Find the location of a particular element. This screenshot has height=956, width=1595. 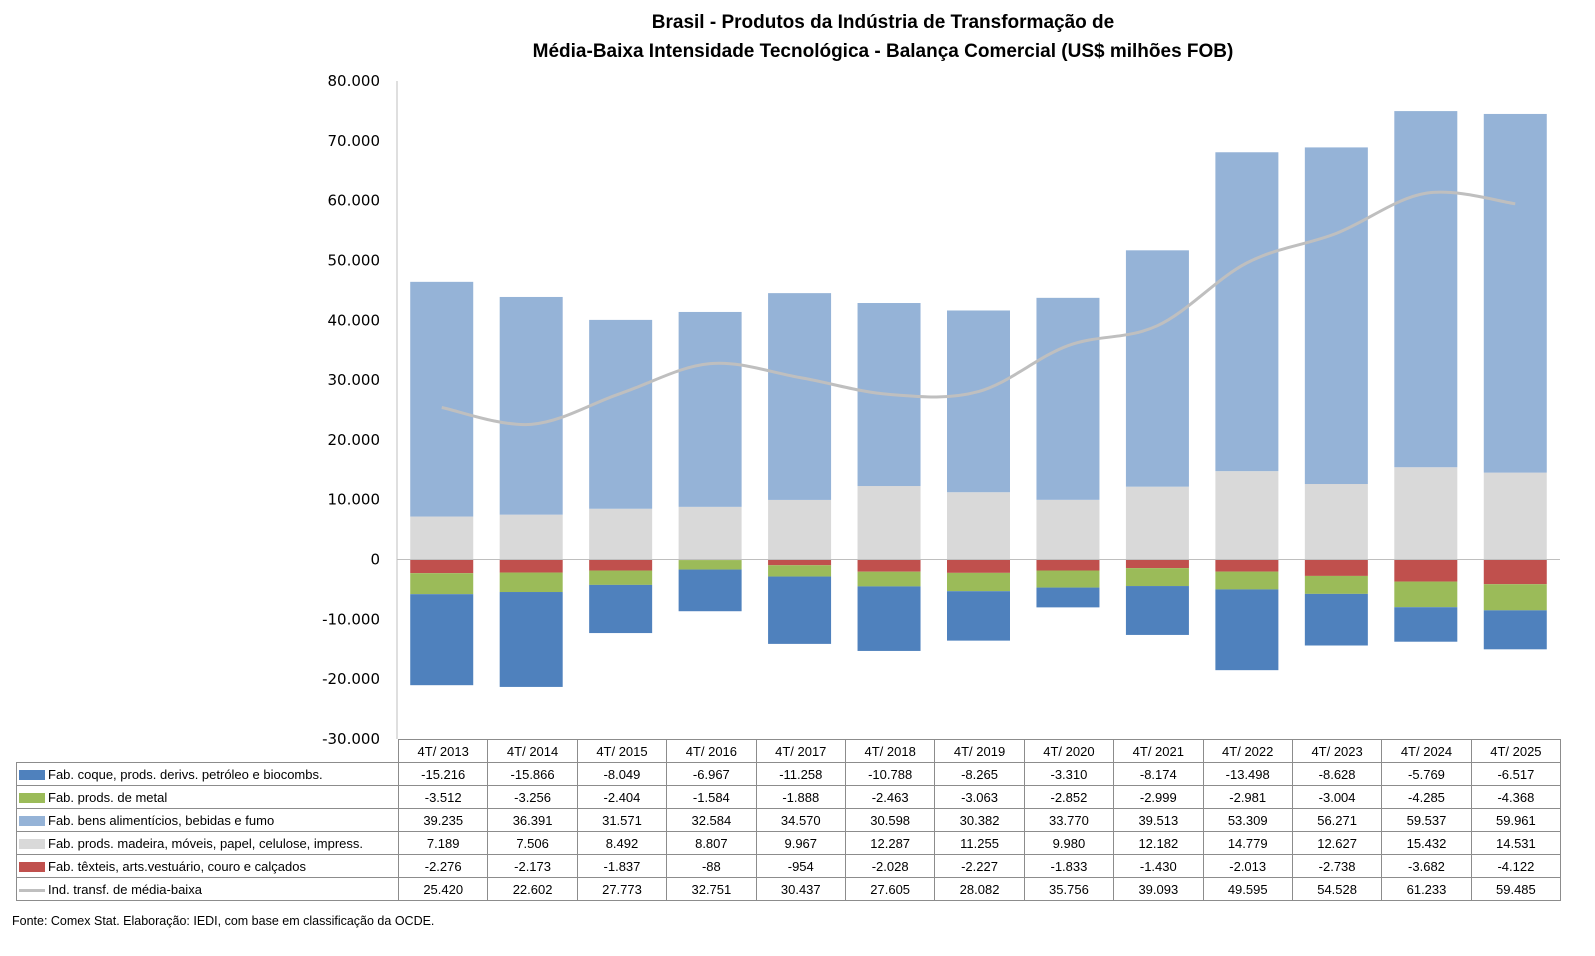

data-cell: 56.271 is located at coordinates (1337, 820).